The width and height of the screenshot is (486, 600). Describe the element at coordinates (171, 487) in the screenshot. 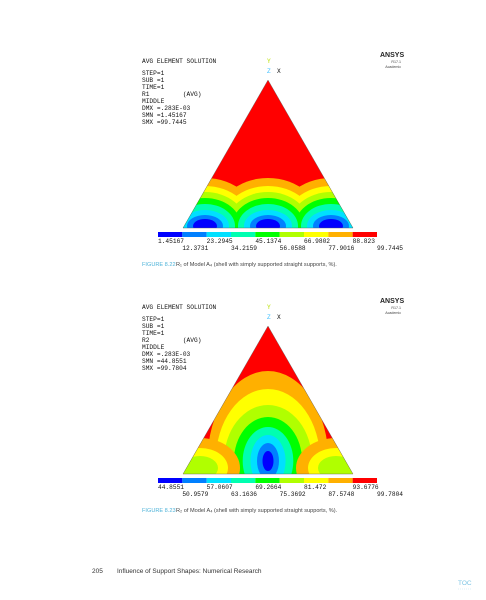

I see `legend-label: 44.8551` at that location.